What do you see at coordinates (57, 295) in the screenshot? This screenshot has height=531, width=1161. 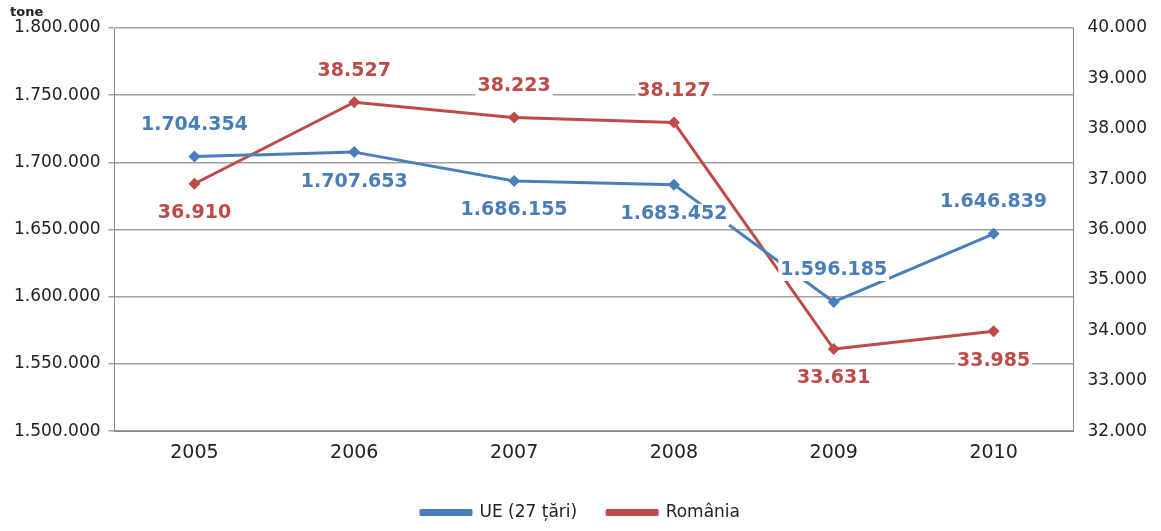 I see `y-tick-label: 1.600.000` at bounding box center [57, 295].